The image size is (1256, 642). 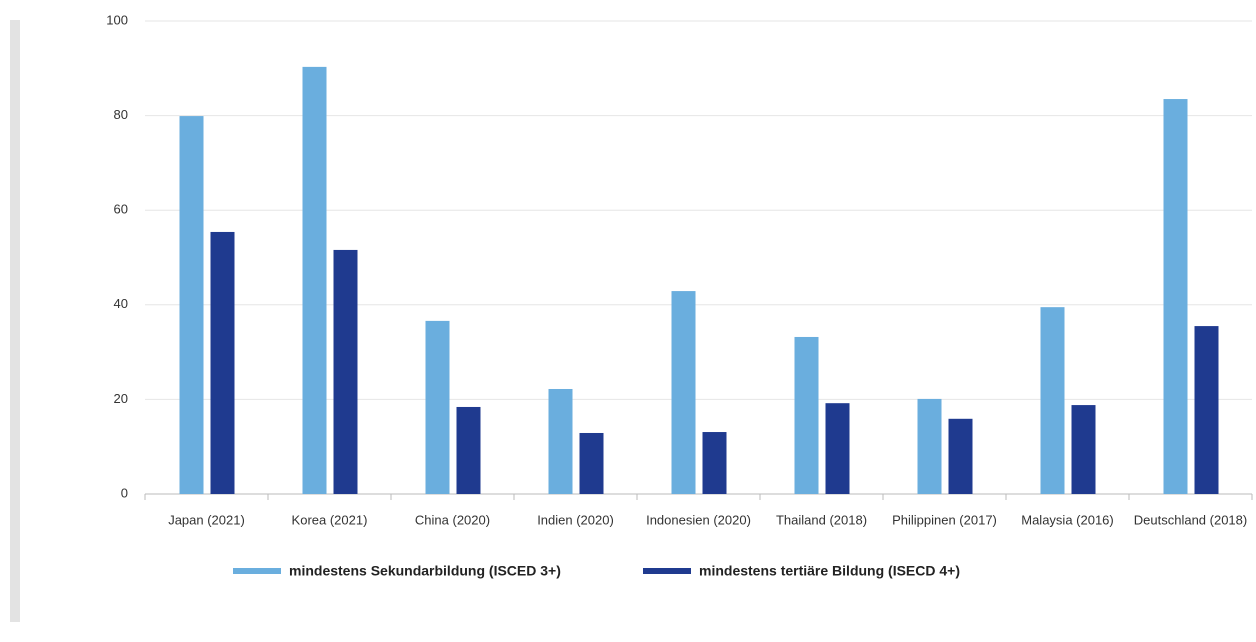 I want to click on y-tick-label: 20, so click(x=121, y=398).